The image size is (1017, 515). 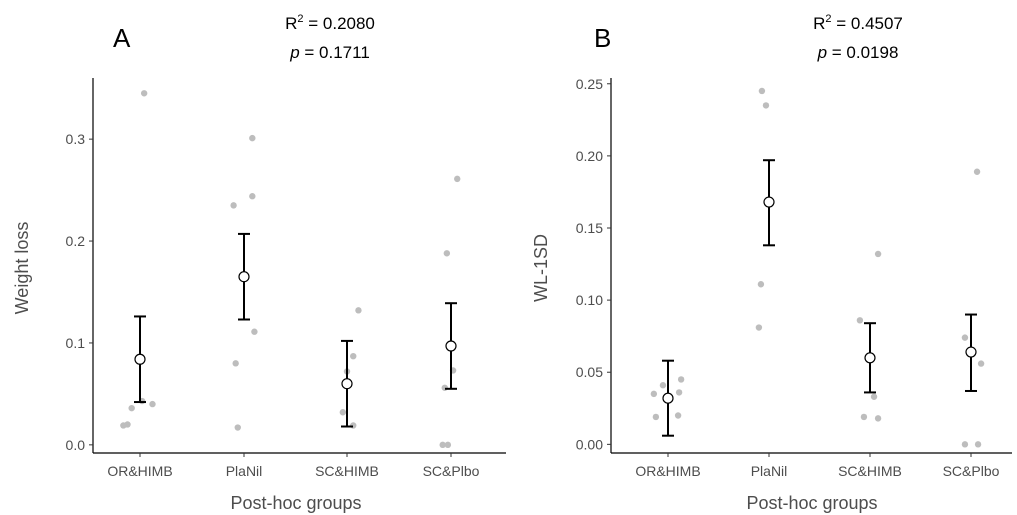 What do you see at coordinates (589, 444) in the screenshot?
I see `y-tick-label: 0.00` at bounding box center [589, 444].